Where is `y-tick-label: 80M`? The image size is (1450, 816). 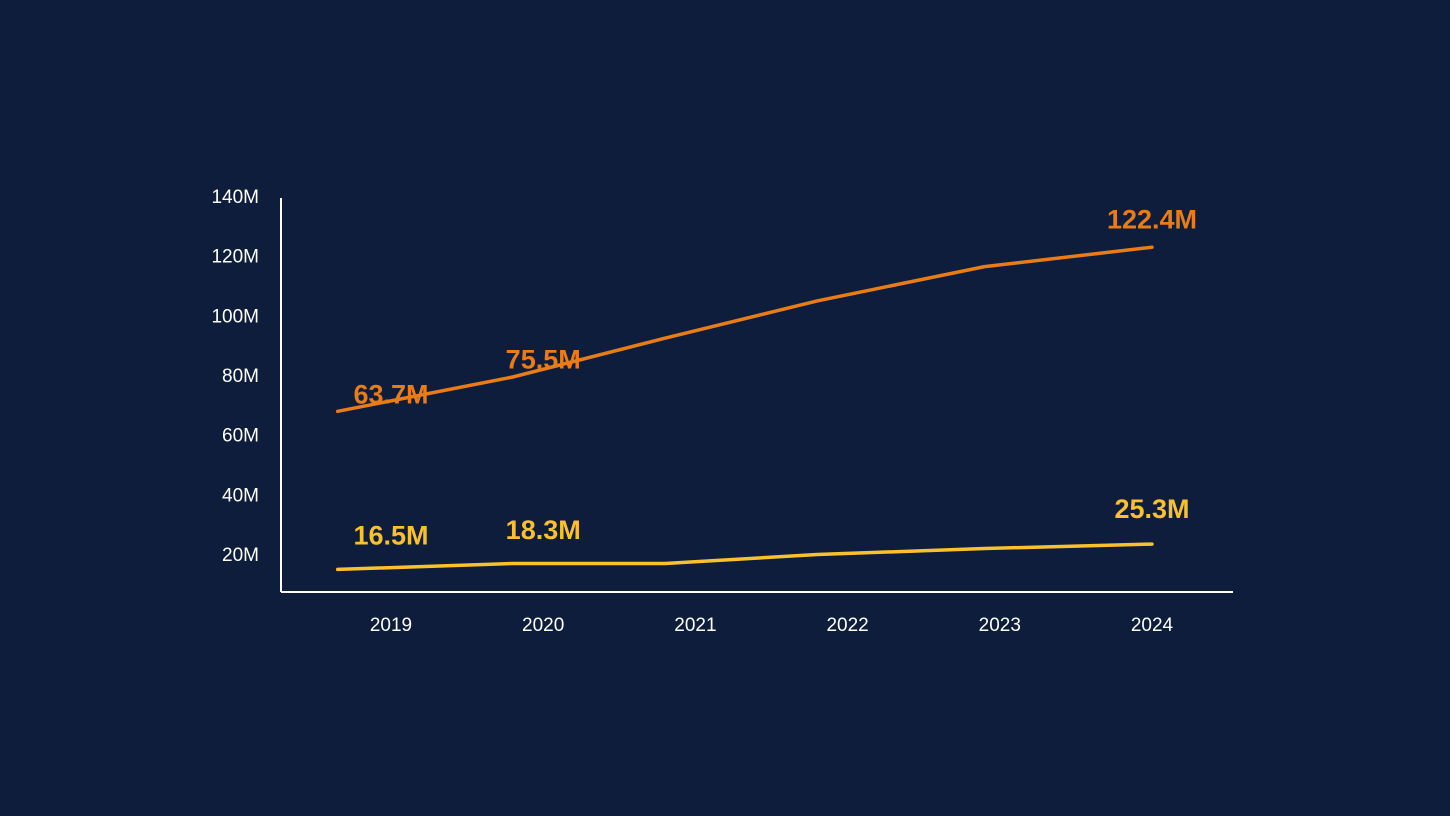 y-tick-label: 80M is located at coordinates (240, 376).